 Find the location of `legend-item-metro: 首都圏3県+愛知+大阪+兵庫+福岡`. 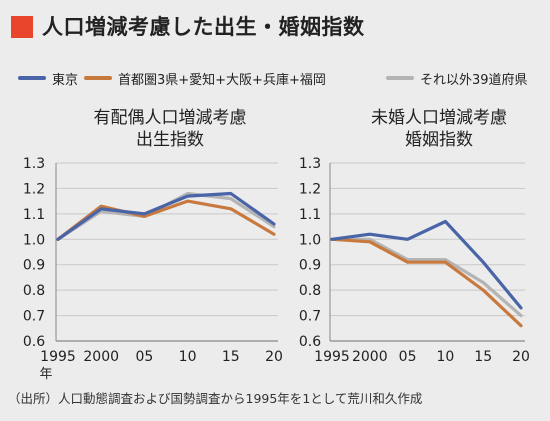

legend-item-metro: 首都圏3県+愛知+大阪+兵庫+福岡 is located at coordinates (205, 78).